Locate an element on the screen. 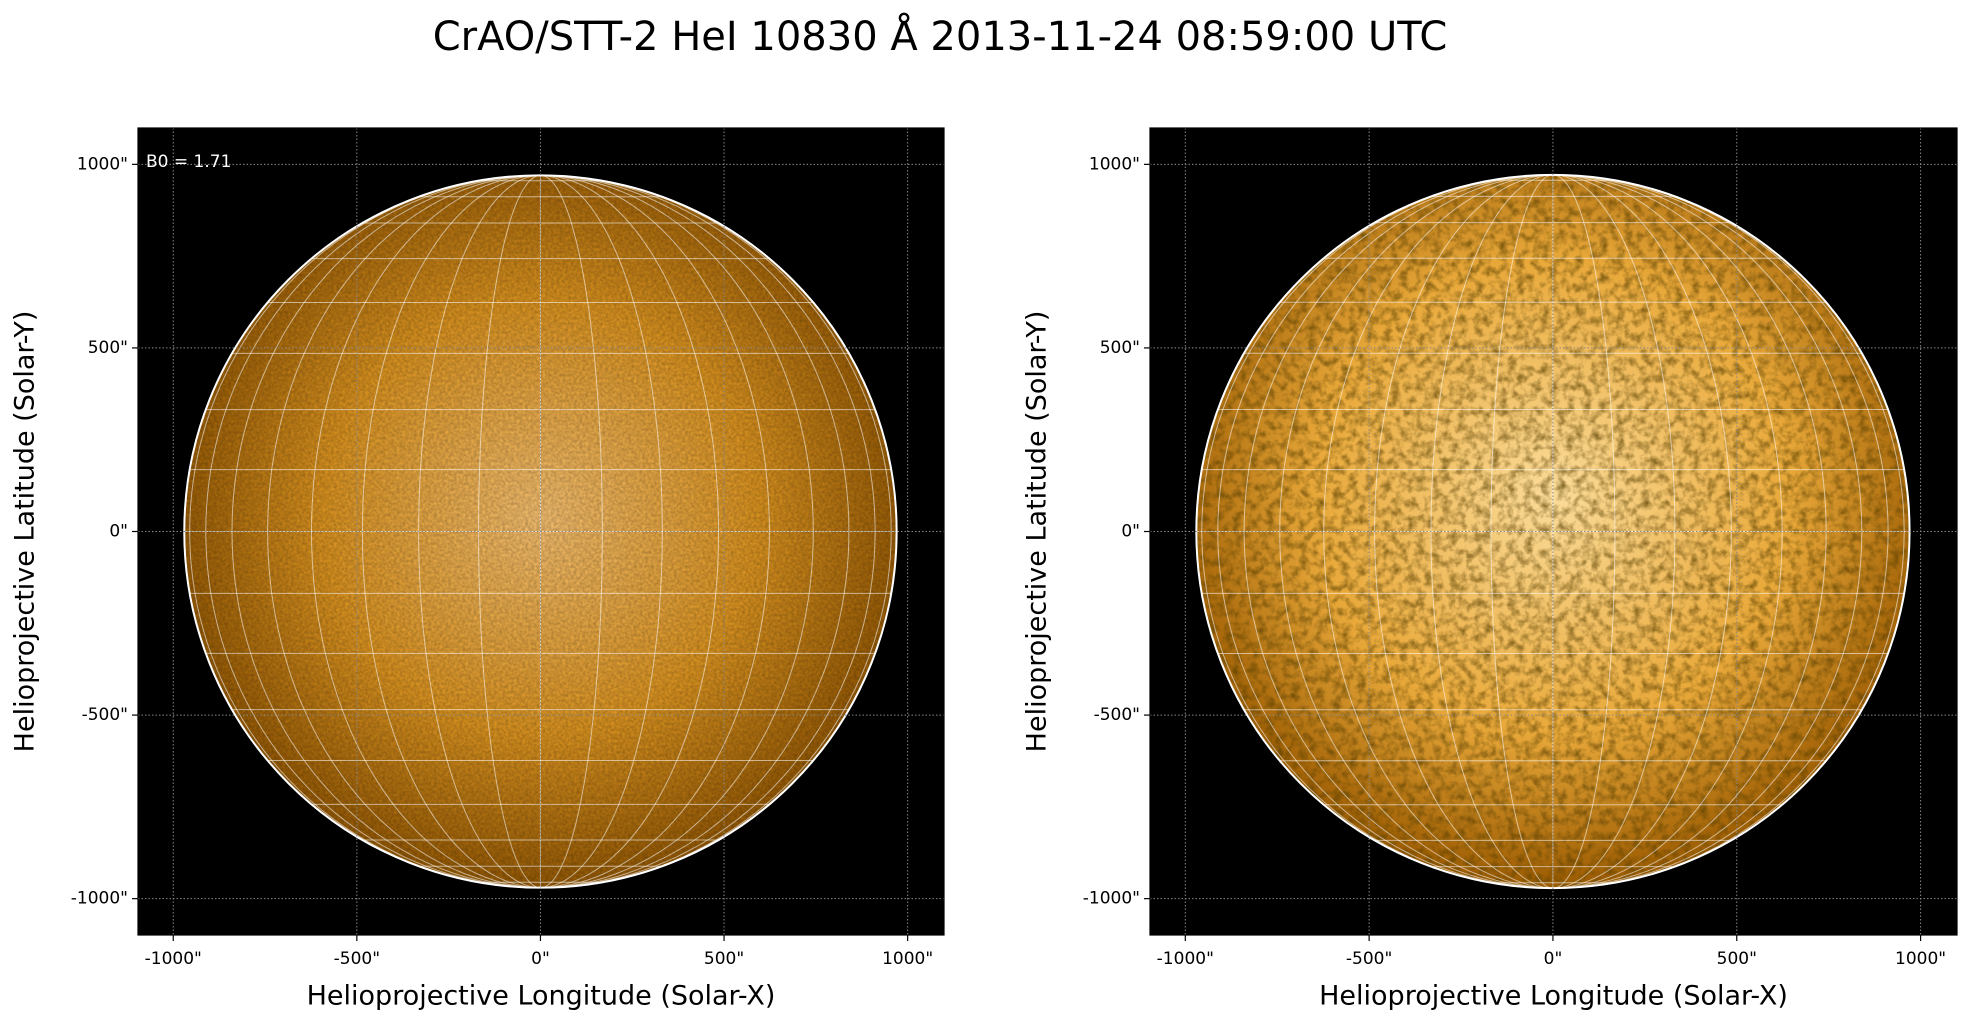  annotation: B0 = 1.71 is located at coordinates (188, 162).